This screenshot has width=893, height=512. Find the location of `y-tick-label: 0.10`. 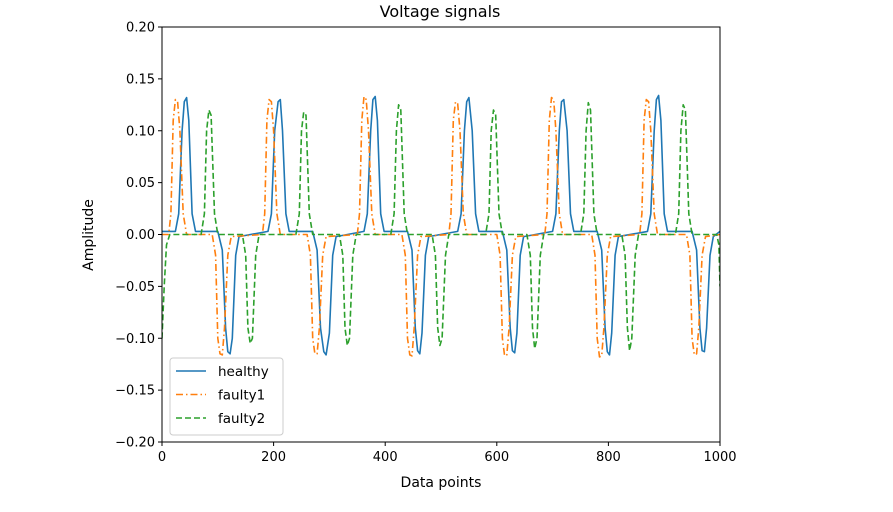

y-tick-label: 0.10 is located at coordinates (140, 131).